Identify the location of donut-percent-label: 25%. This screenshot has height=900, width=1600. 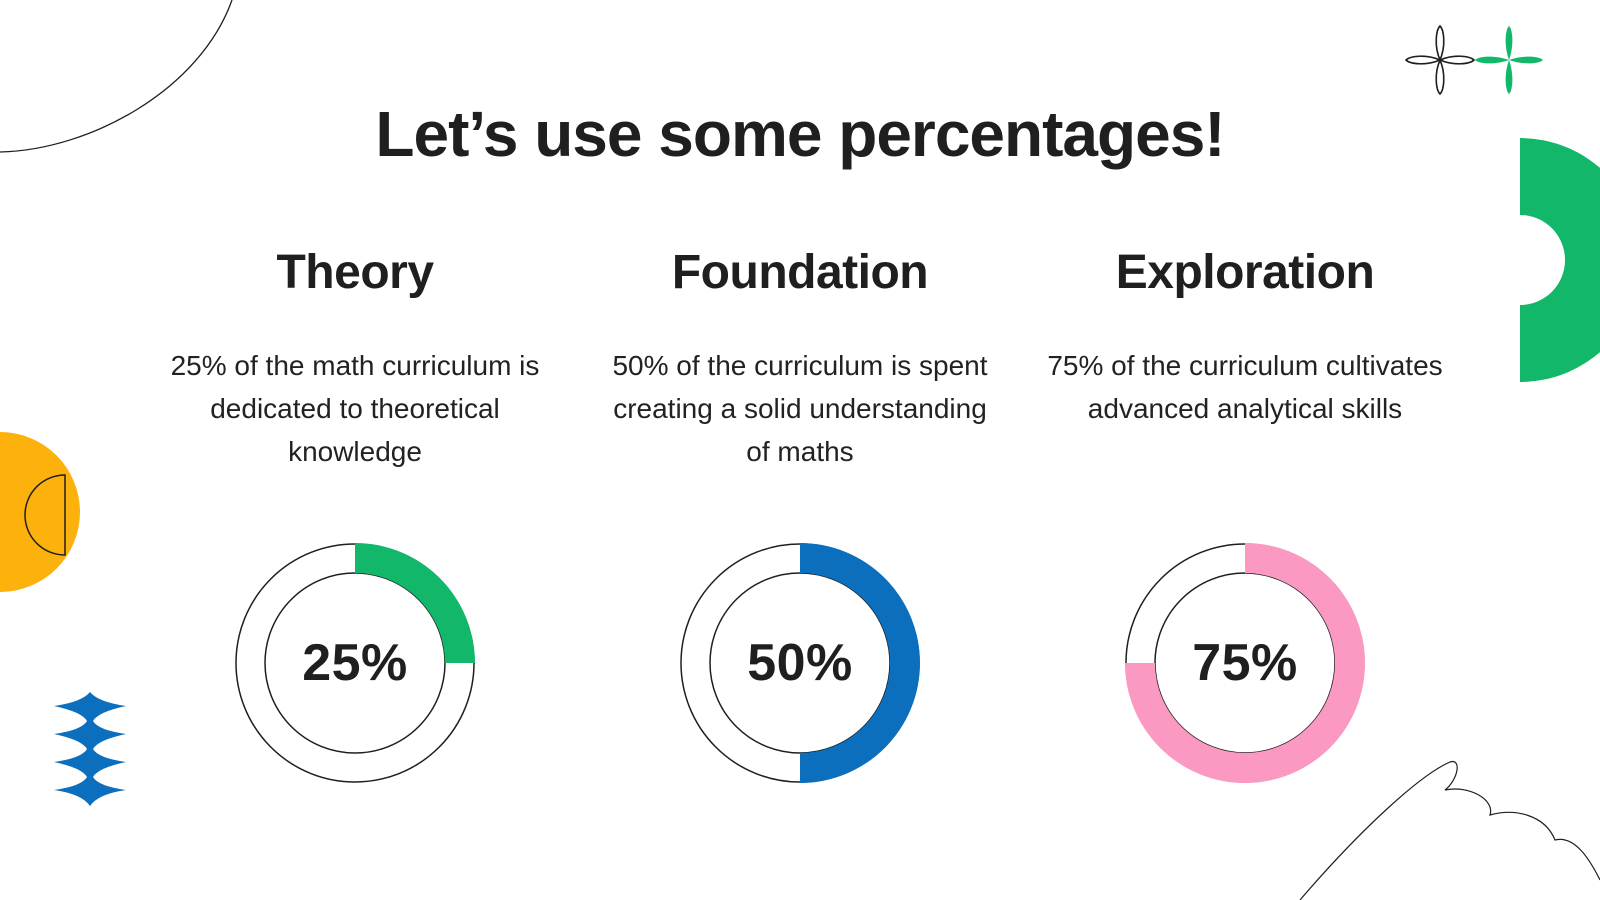
(355, 663).